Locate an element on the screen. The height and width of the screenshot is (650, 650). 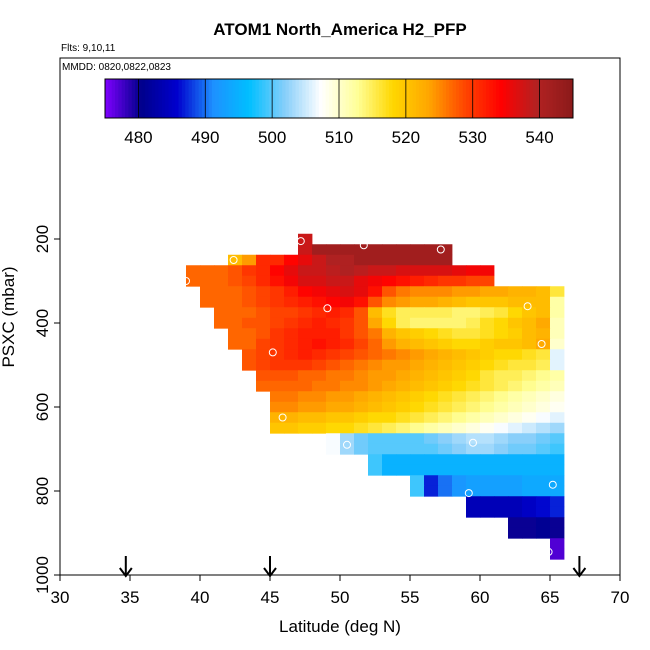
x-tick-label: 40 is located at coordinates (200, 597).